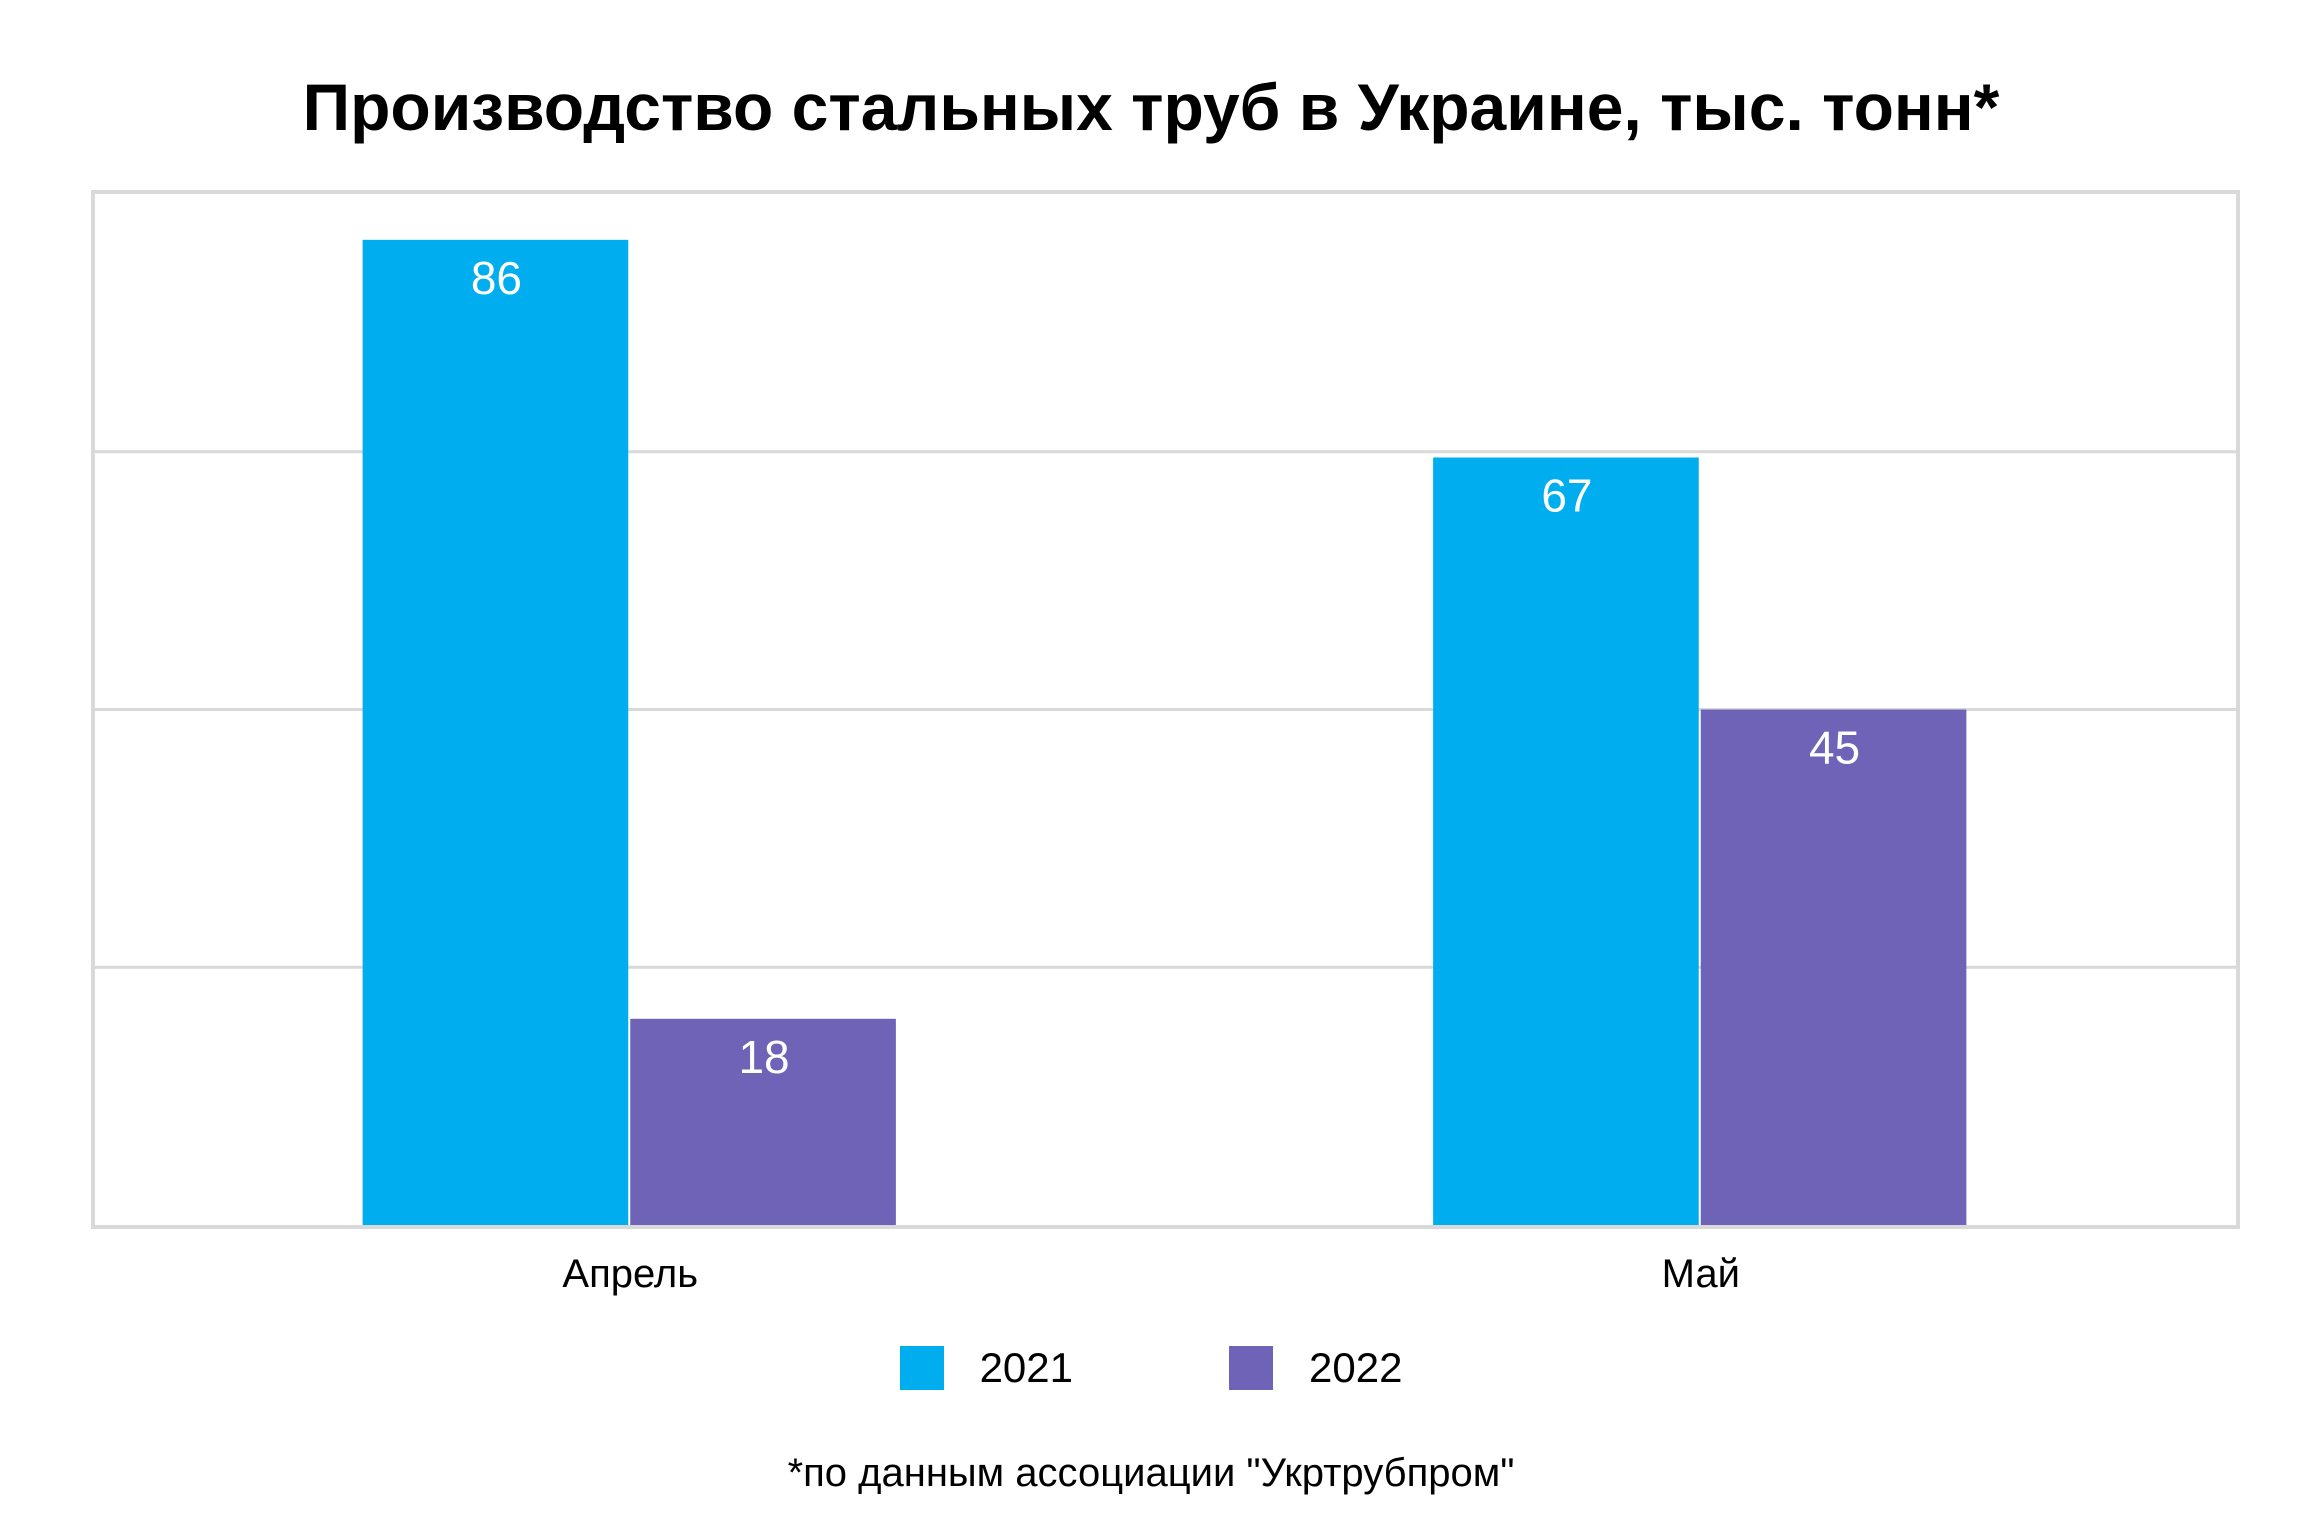 The height and width of the screenshot is (1525, 2302). Describe the element at coordinates (1251, 1368) in the screenshot. I see `legend-swatch-2022` at that location.